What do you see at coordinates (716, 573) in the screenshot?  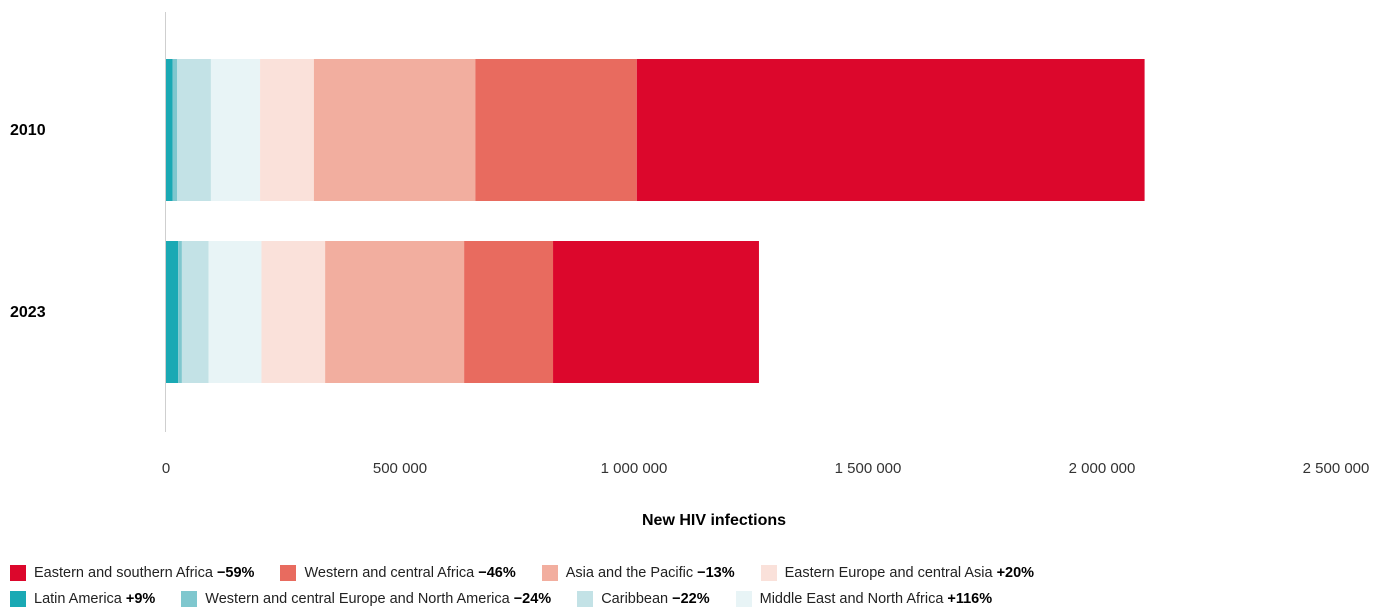 I see `legend-change: −13%` at bounding box center [716, 573].